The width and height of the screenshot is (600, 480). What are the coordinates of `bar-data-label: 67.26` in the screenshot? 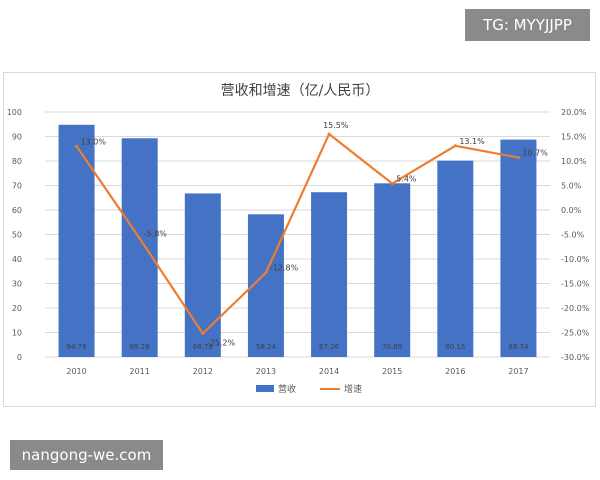 It's located at (329, 347).